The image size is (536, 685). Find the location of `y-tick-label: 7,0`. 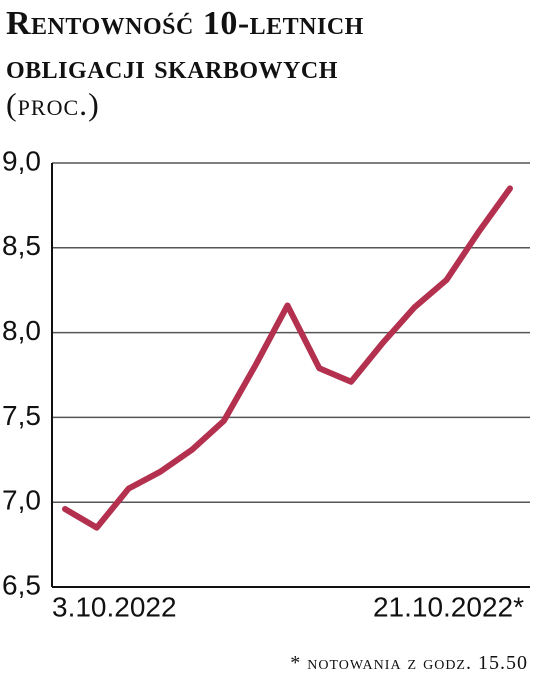

y-tick-label: 7,0 is located at coordinates (21, 500).